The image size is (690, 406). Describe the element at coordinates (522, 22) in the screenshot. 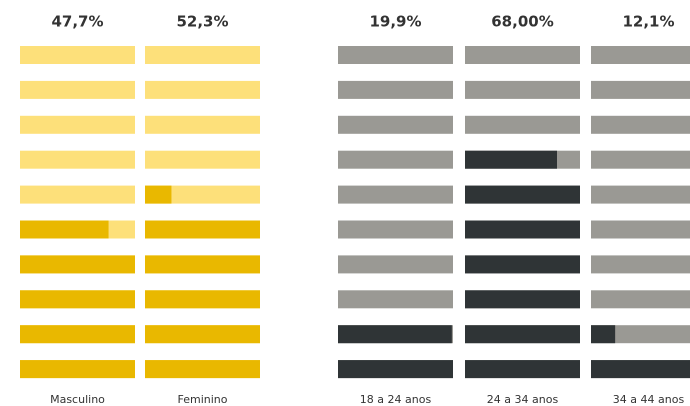

I see `value-label: 68,00%` at that location.